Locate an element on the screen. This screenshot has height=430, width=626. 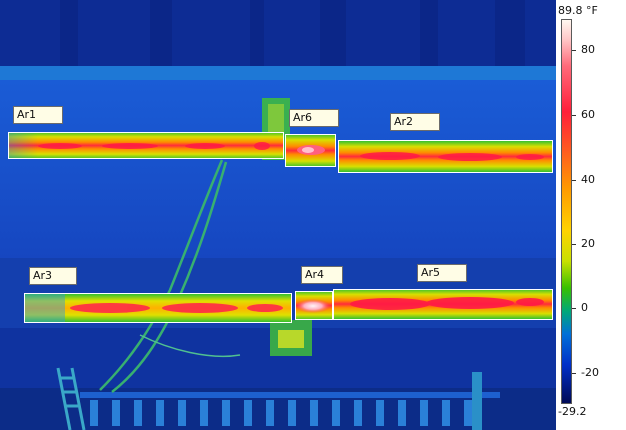
scale-tick-label: -20 is located at coordinates (590, 373).